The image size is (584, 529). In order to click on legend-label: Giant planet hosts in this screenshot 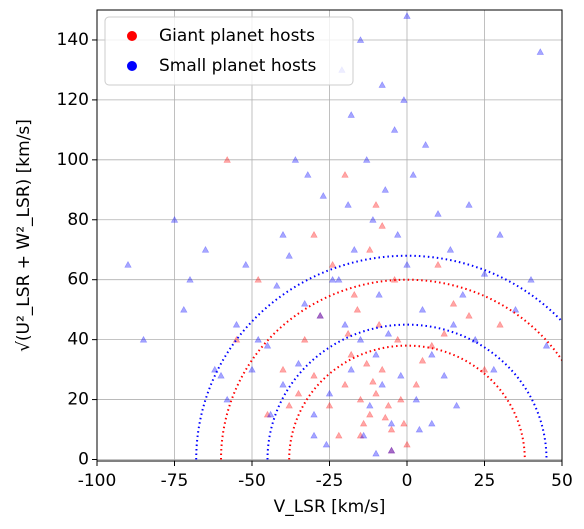, I will do `click(237, 36)`.